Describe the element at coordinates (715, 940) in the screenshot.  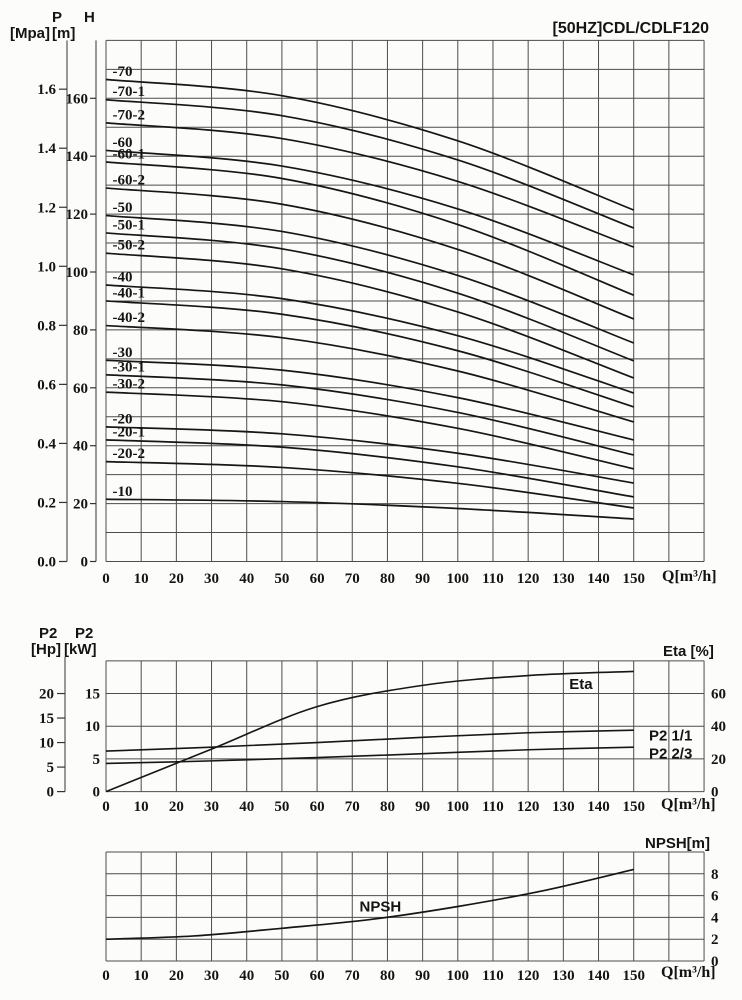
I see `svg-text: 2` at that location.